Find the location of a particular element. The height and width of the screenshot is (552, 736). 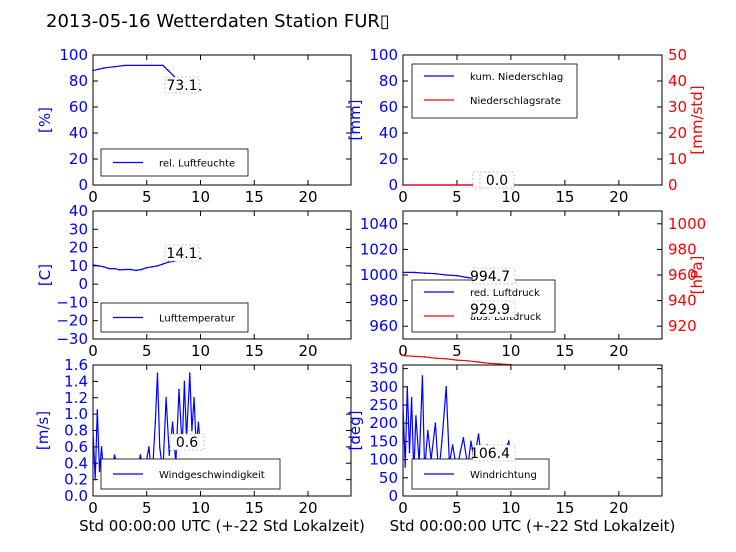

p2-xtick-label: 15 is located at coordinates (564, 197).